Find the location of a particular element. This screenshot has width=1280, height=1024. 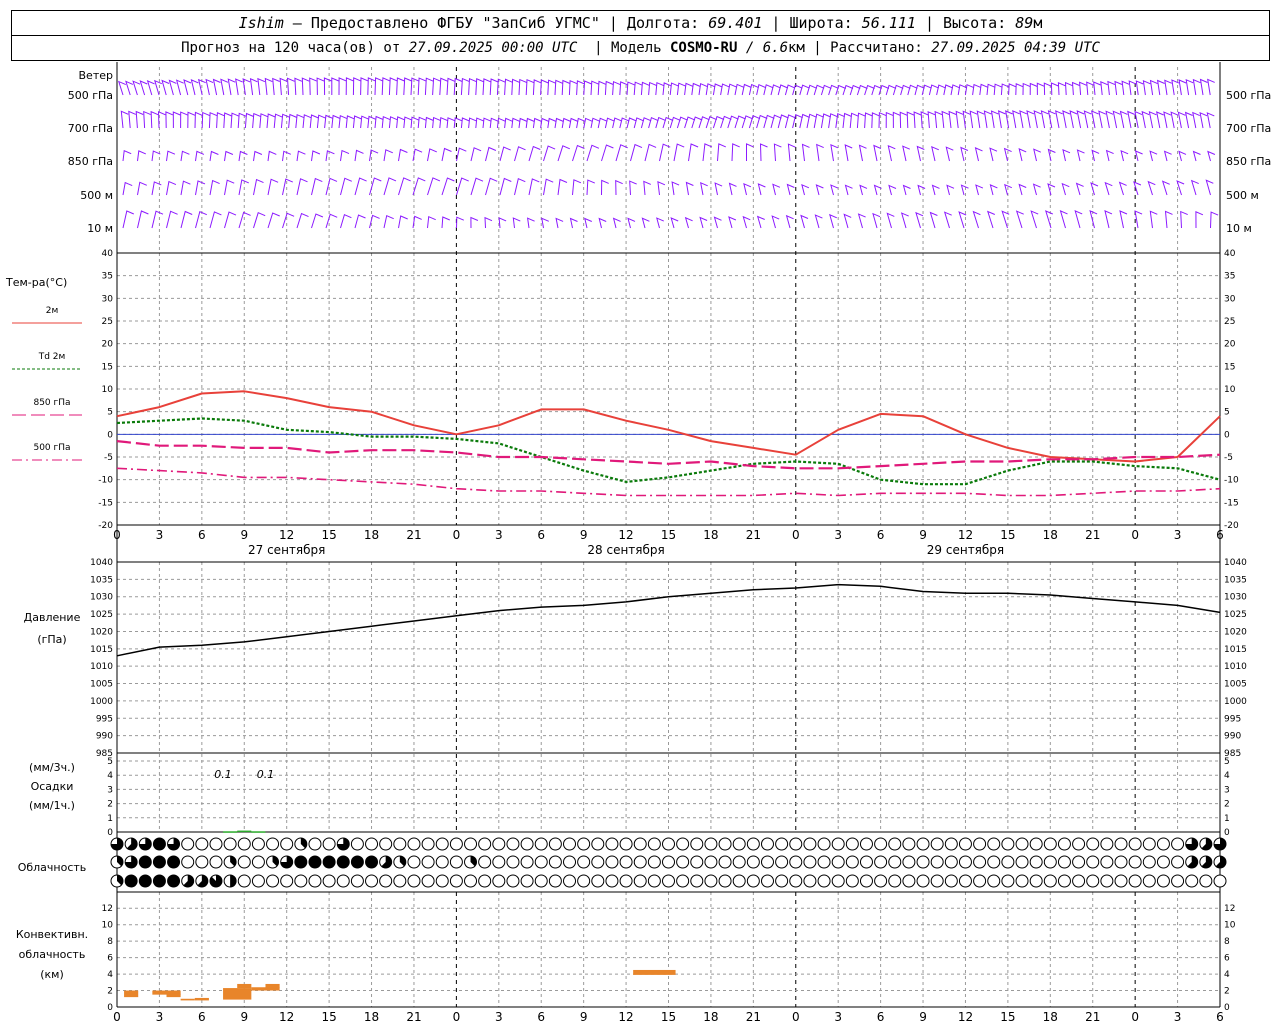

dash: — is located at coordinates (297, 23).